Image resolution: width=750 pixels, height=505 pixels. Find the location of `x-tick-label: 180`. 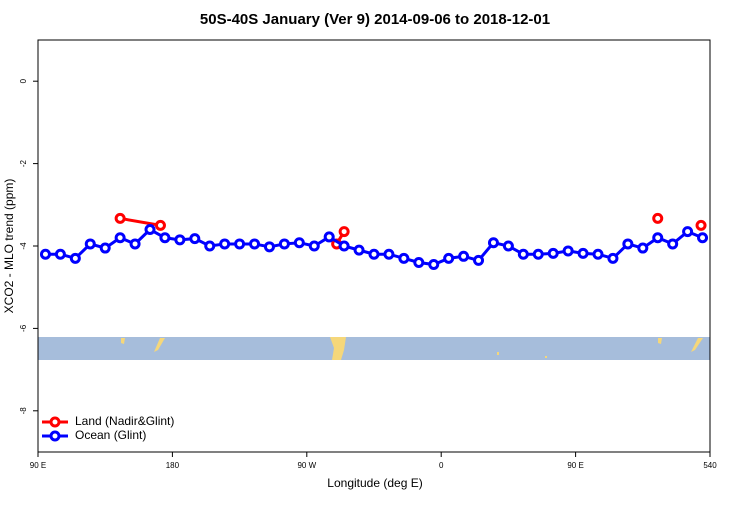

x-tick-label: 180 is located at coordinates (173, 465).